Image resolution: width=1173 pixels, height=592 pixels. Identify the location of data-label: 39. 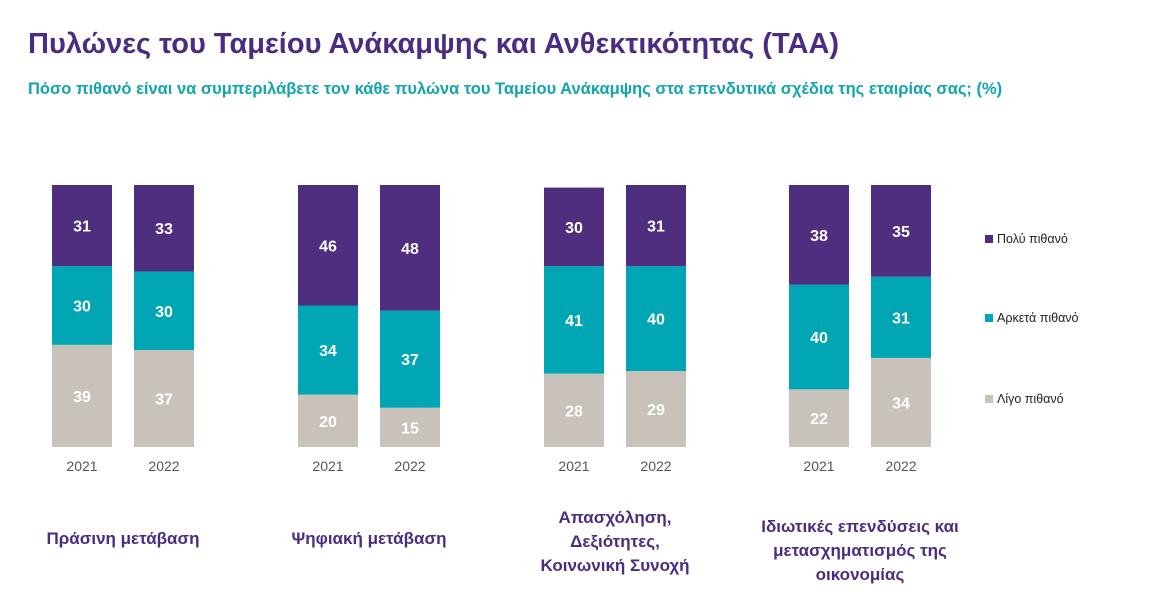
(82, 397).